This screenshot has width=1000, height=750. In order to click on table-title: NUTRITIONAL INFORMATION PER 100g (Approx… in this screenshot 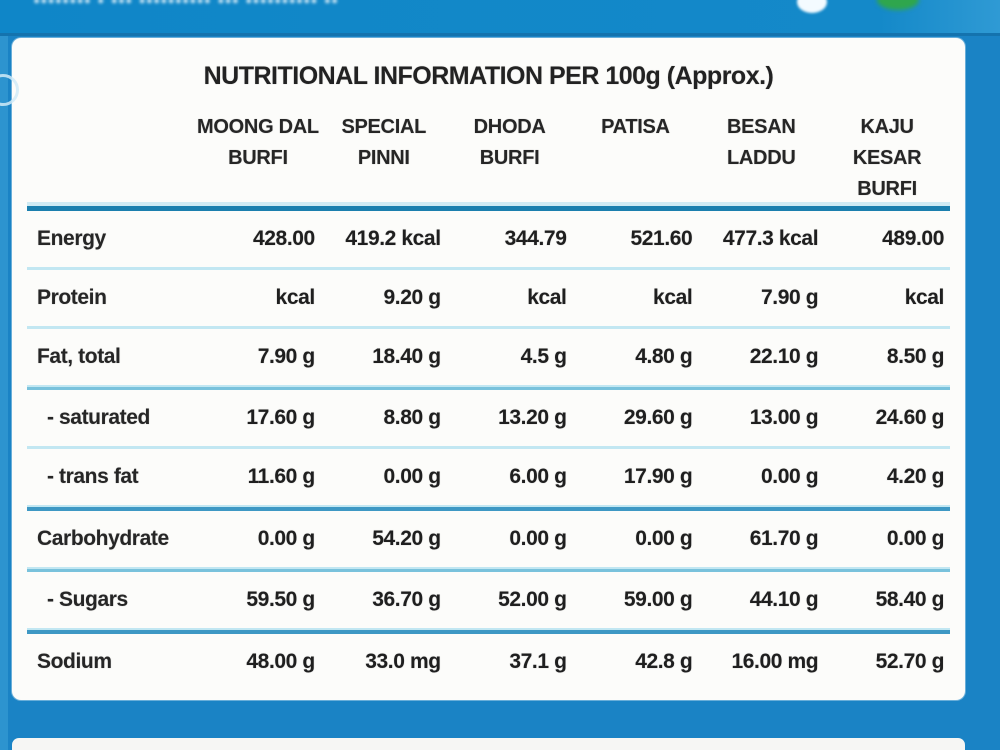, I will do `click(488, 76)`.